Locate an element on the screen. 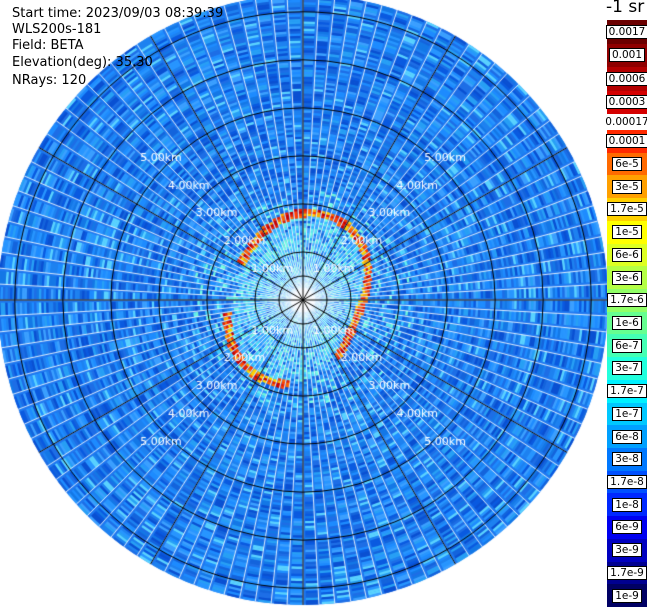  colorbar-tick-label: 1e-8 is located at coordinates (627, 504).